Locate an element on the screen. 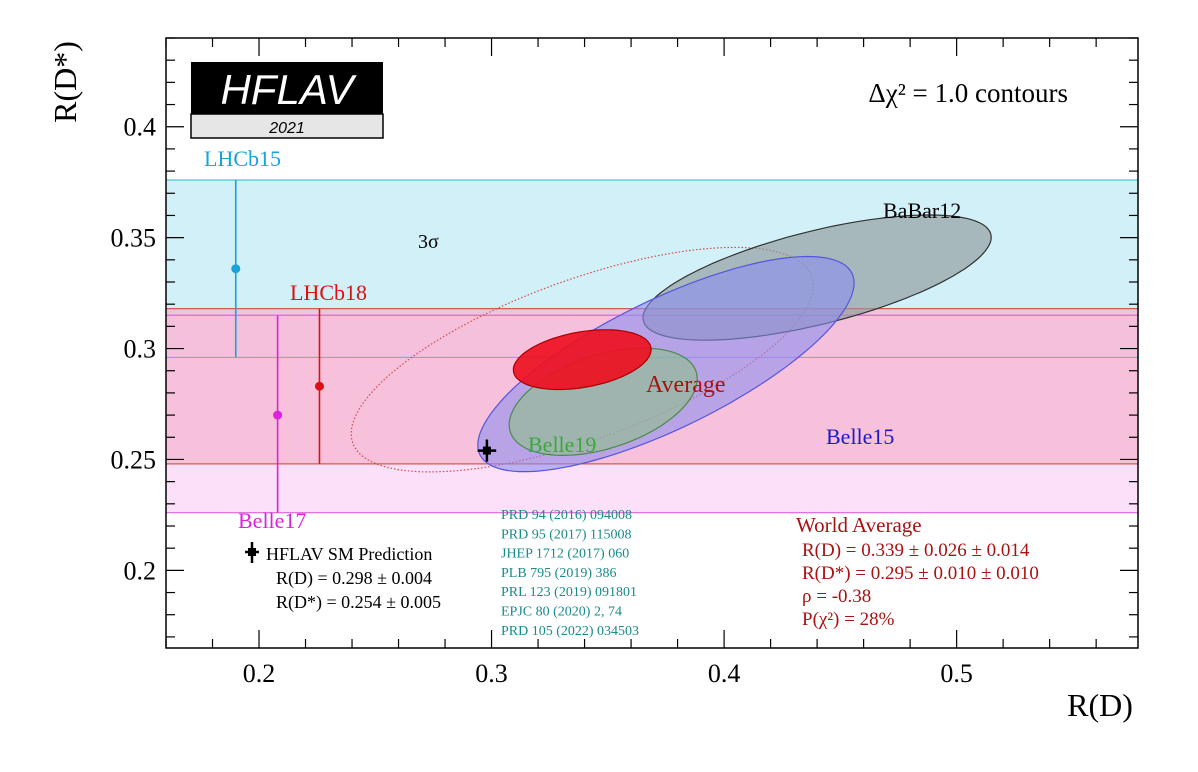  reference-item: PLB 795 (2019) 386 is located at coordinates (559, 573).